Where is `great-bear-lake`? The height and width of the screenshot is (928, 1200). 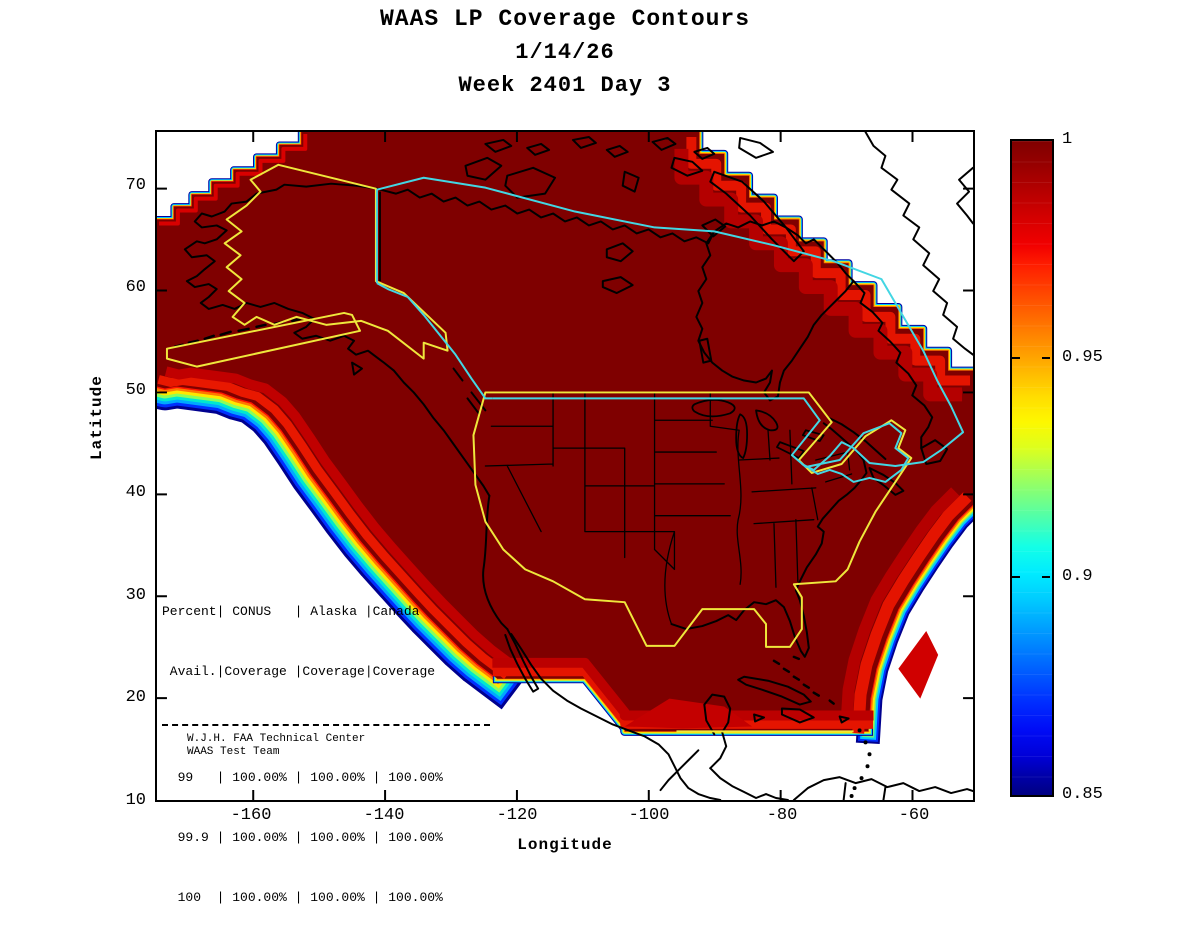 great-bear-lake is located at coordinates (619, 252).